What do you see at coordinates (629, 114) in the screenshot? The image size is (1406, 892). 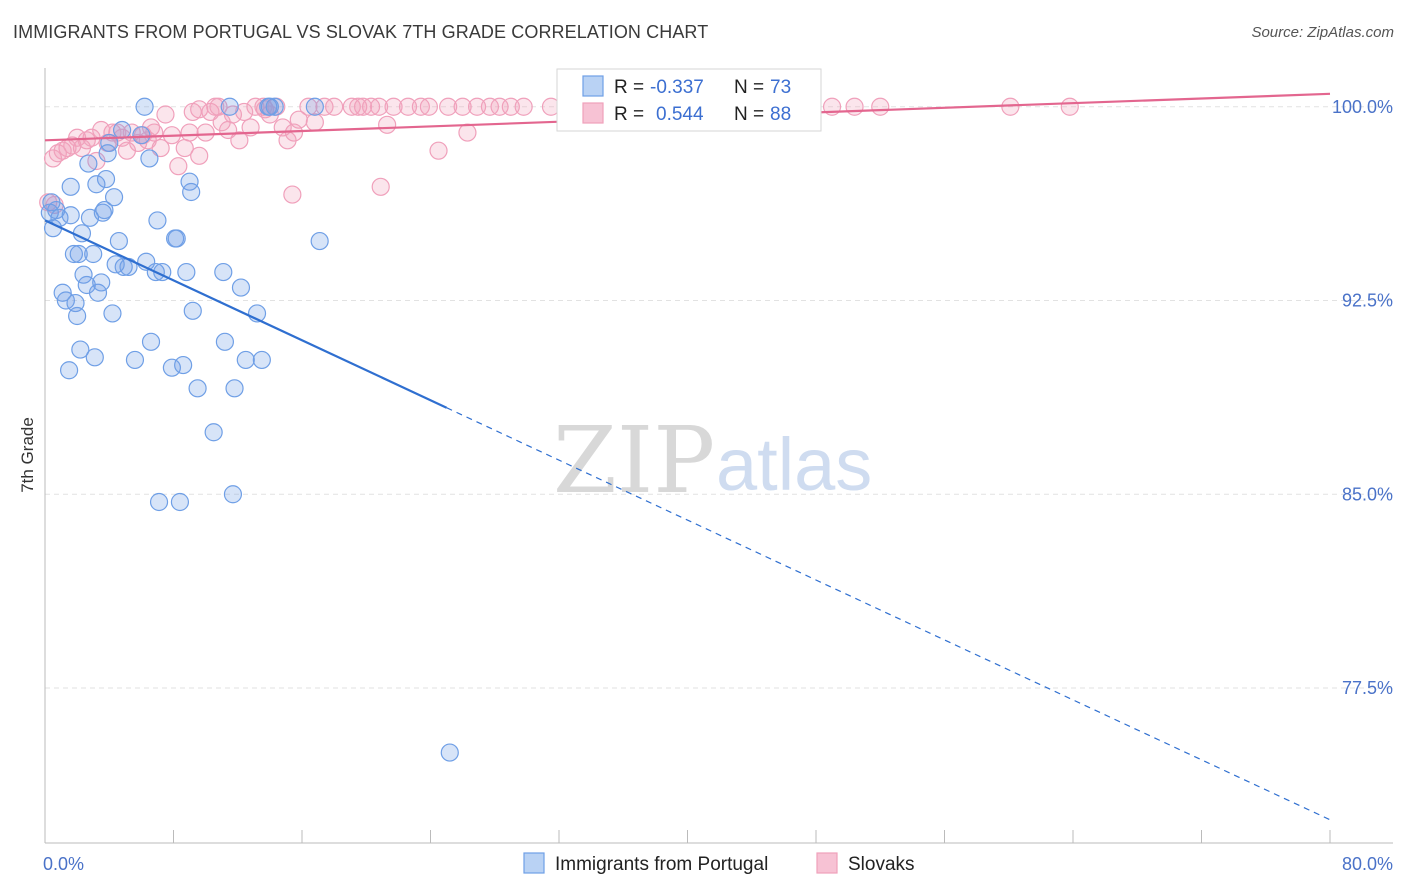 I see `legend-r-label-2: R =` at bounding box center [629, 114].